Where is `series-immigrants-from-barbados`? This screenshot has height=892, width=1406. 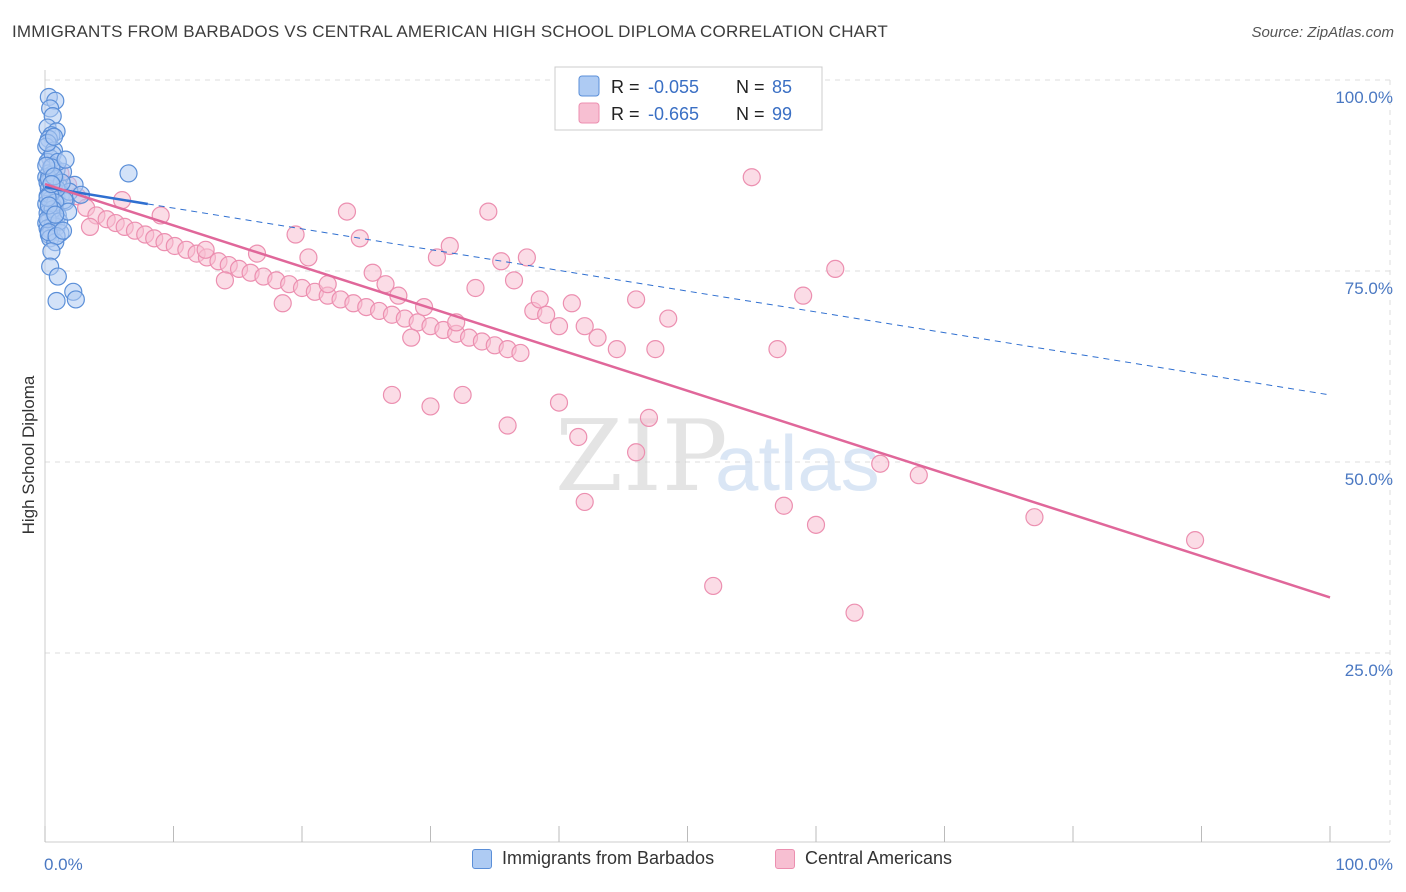
series-immigrants-from-barbados is located at coordinates (87, 199).